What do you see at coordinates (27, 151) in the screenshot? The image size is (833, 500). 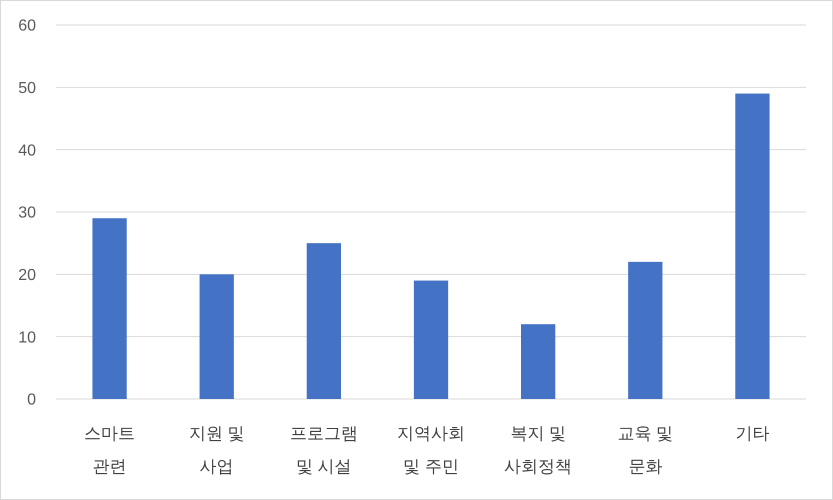 I see `y-tick-label: 40` at bounding box center [27, 151].